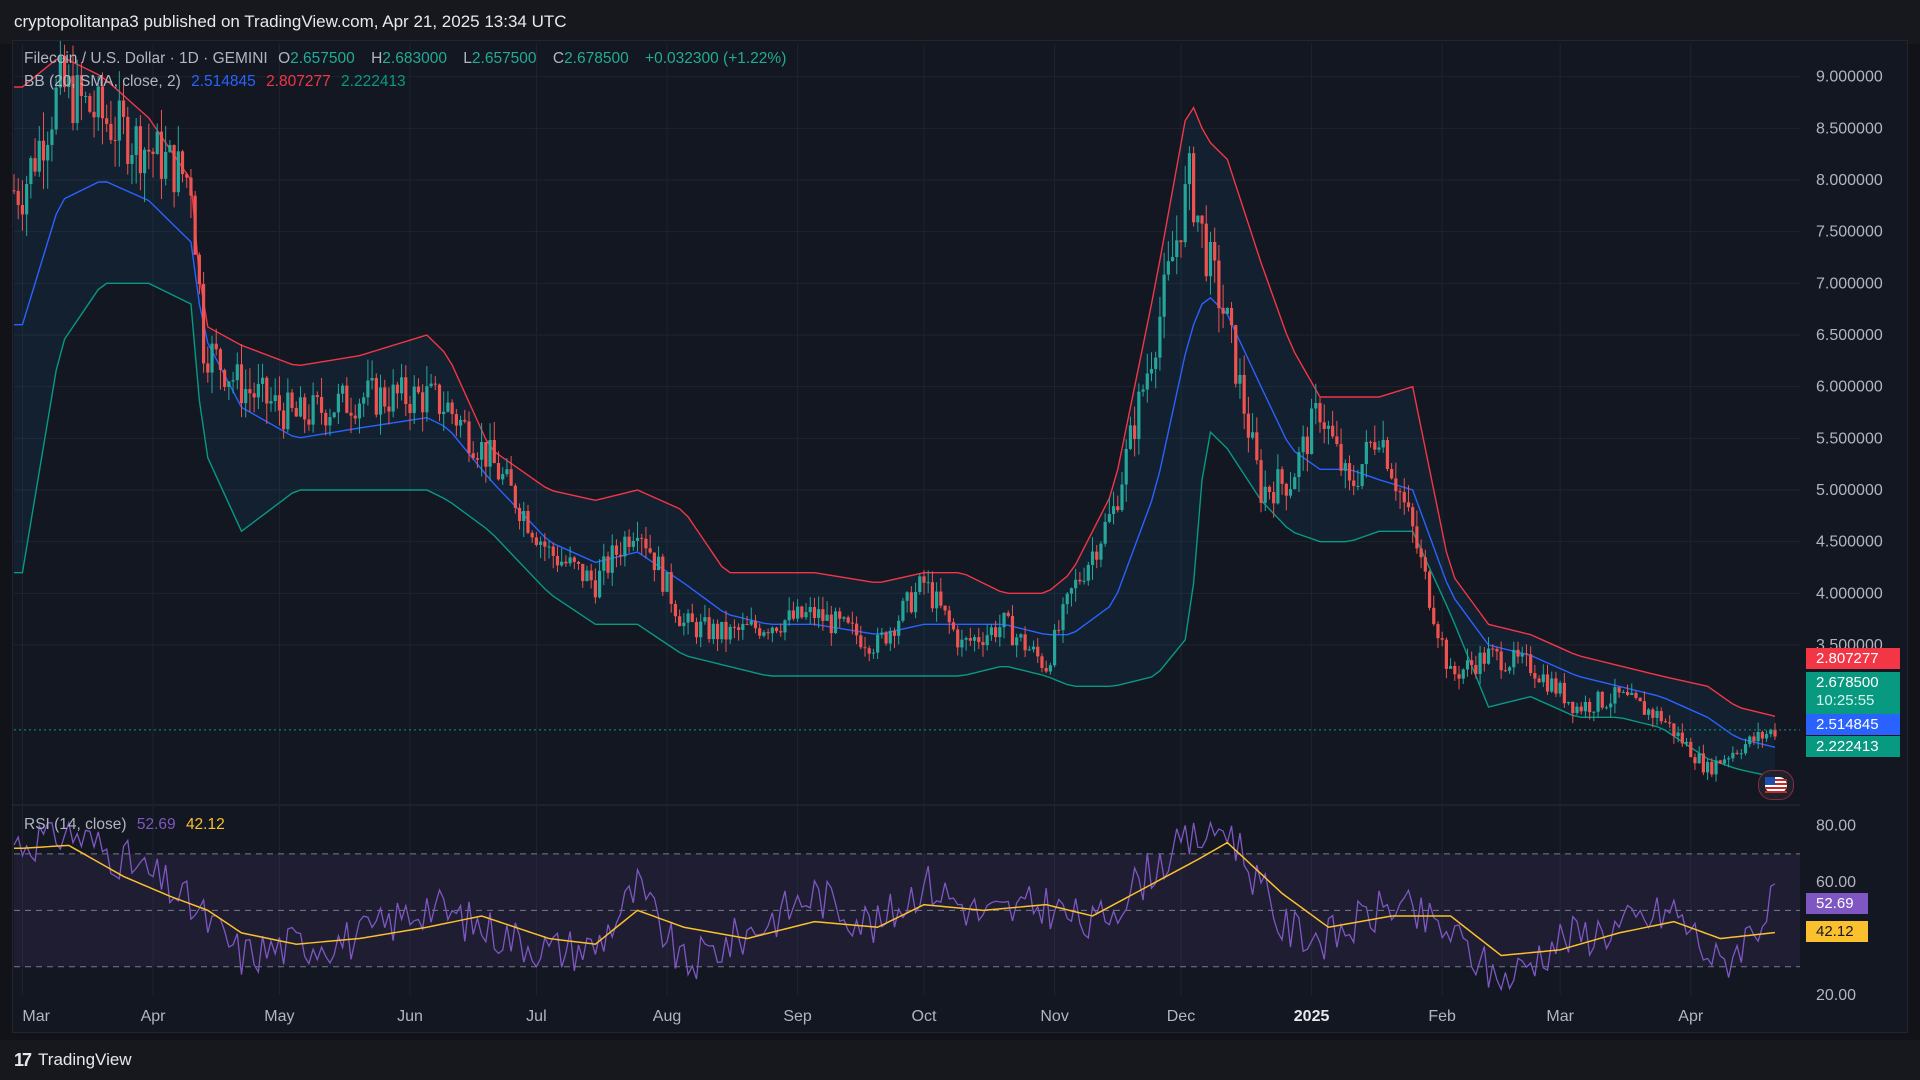  What do you see at coordinates (1560, 1016) in the screenshot?
I see `time-tick-label: Mar` at bounding box center [1560, 1016].